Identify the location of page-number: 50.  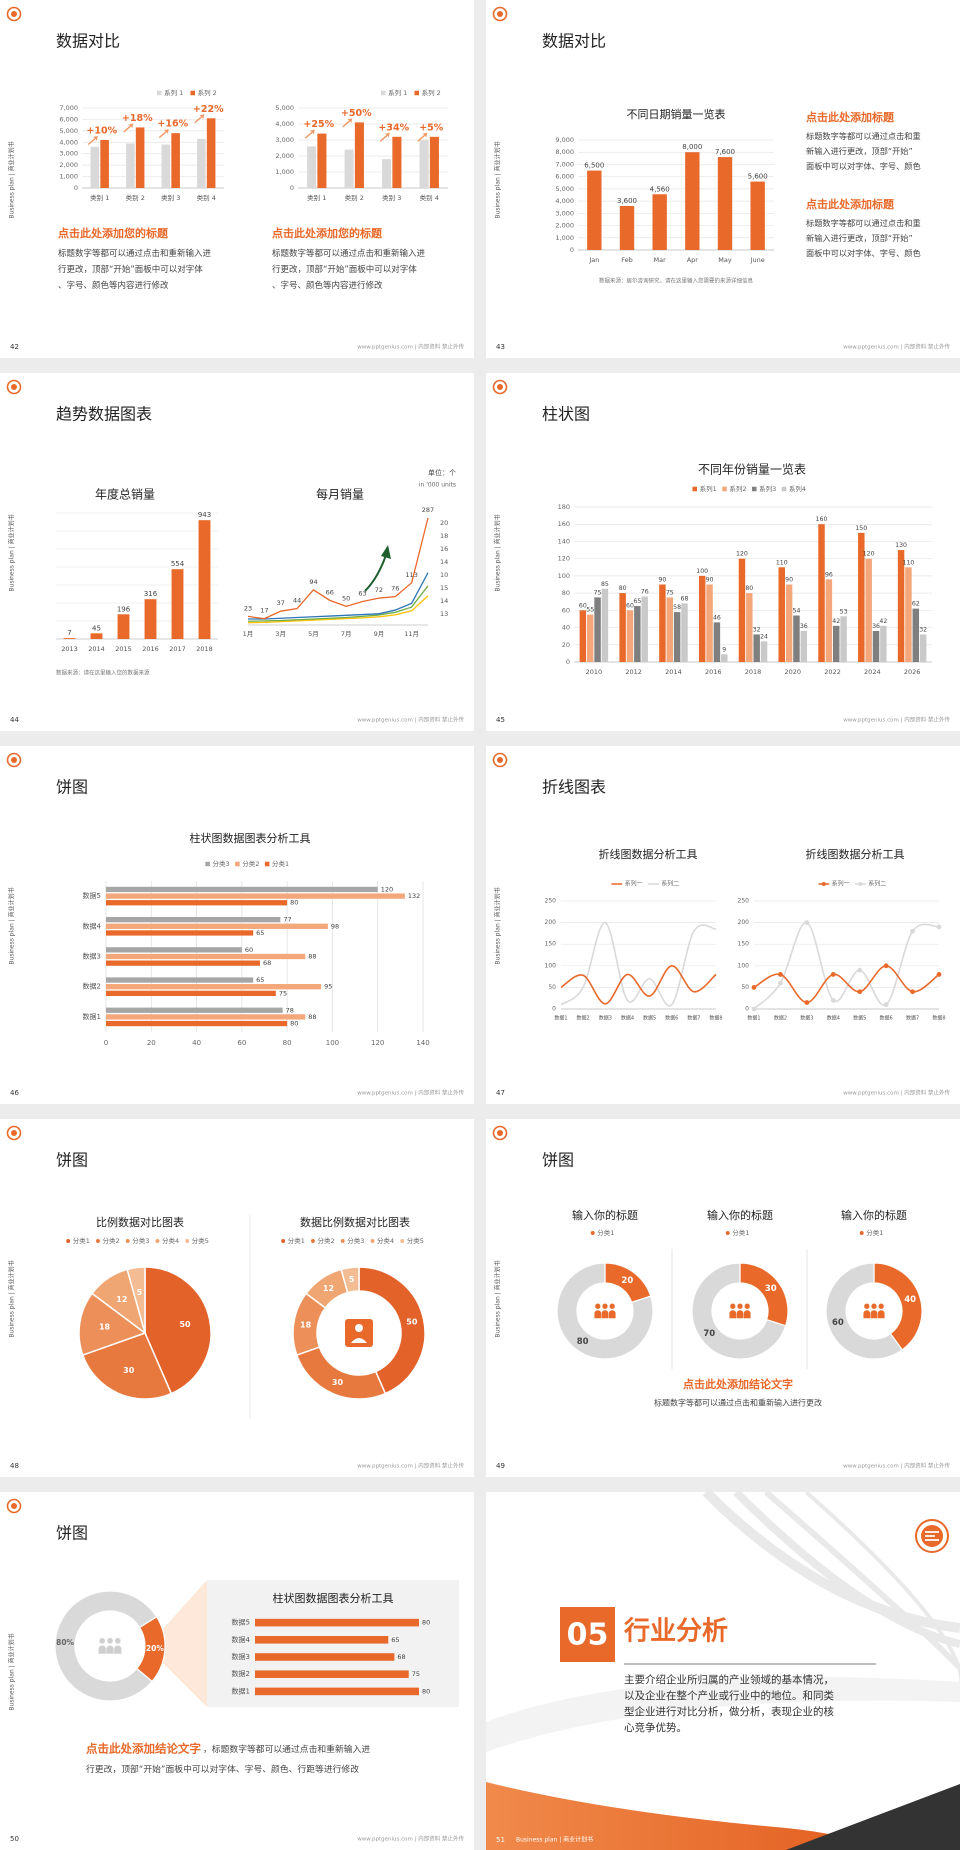
(14, 1839).